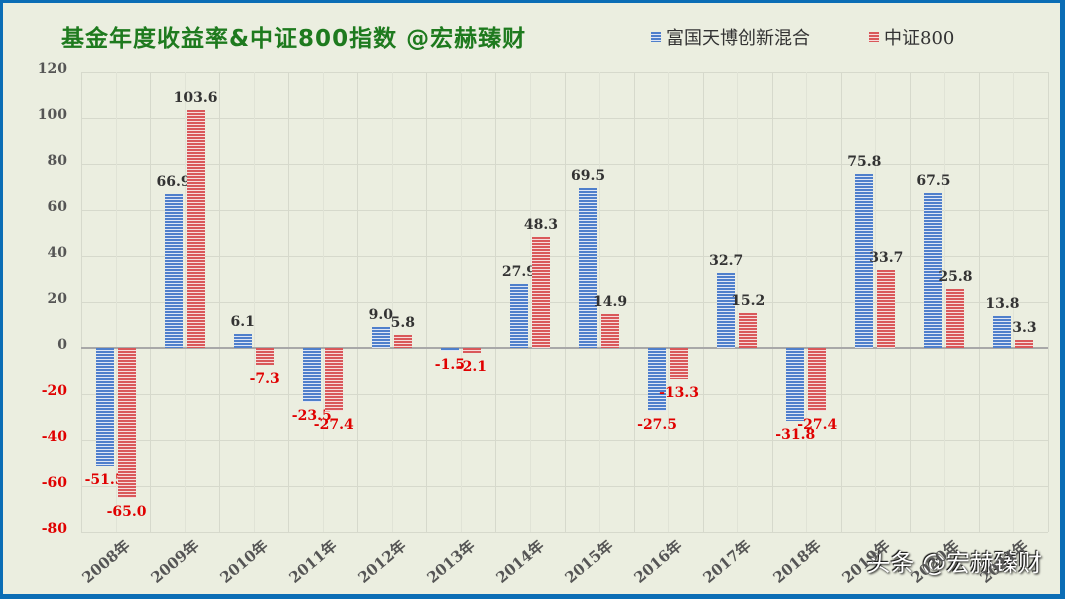 The width and height of the screenshot is (1065, 599). I want to click on index-data-label: 103.6, so click(195, 97).